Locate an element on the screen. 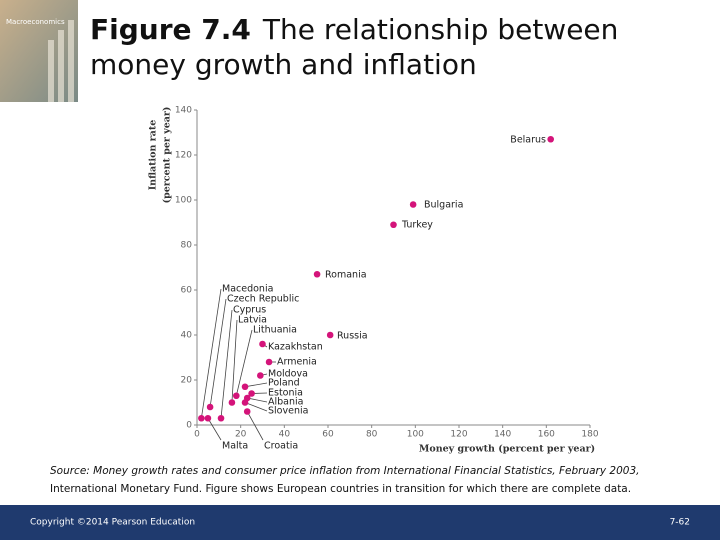 The height and width of the screenshot is (540, 720). x-tick-label: 40 is located at coordinates (285, 435).